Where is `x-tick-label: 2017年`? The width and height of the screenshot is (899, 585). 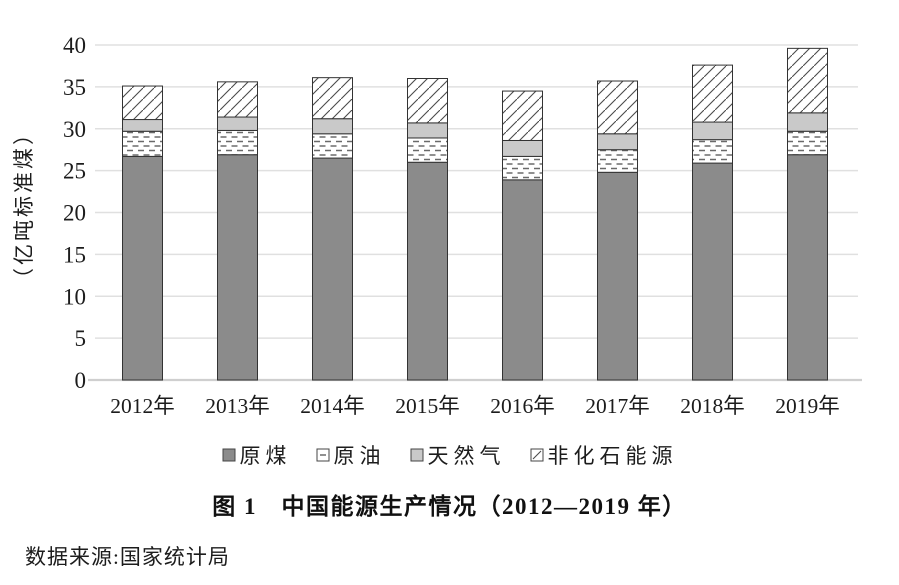
x-tick-label: 2017年 is located at coordinates (617, 406).